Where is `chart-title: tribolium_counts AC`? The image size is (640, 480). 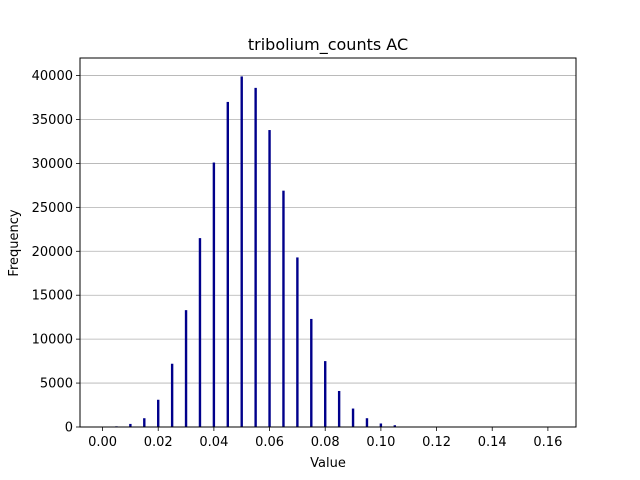
chart-title: tribolium_counts AC is located at coordinates (328, 45).